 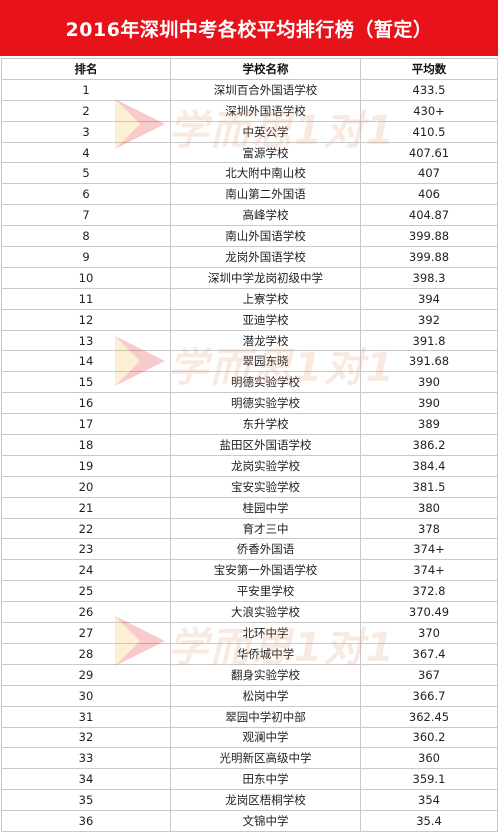 I want to click on rank-cell: 17, so click(x=86, y=424).